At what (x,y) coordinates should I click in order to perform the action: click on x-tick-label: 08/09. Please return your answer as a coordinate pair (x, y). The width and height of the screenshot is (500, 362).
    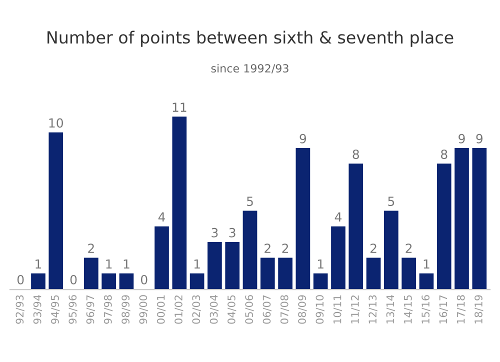
    Looking at the image, I should click on (302, 309).